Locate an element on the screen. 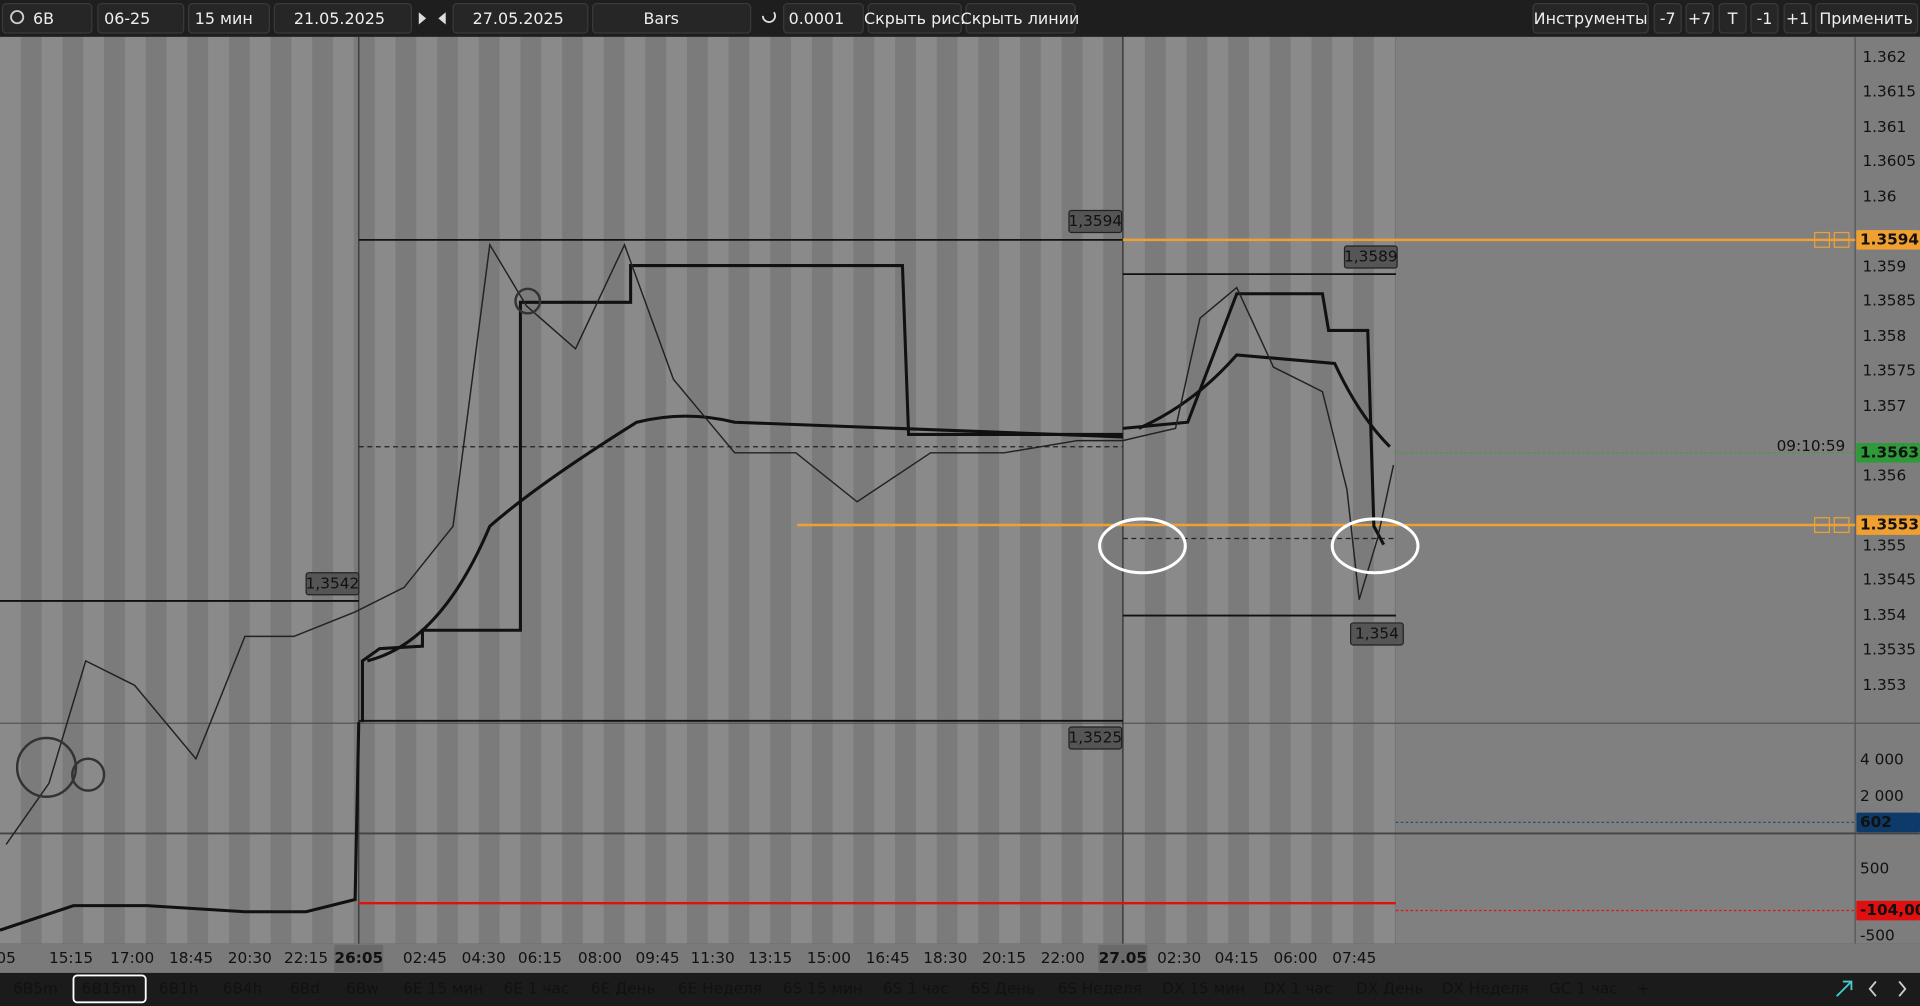 Image resolution: width=1920 pixels, height=1006 pixels. tab: 6E 1 час is located at coordinates (536, 988).